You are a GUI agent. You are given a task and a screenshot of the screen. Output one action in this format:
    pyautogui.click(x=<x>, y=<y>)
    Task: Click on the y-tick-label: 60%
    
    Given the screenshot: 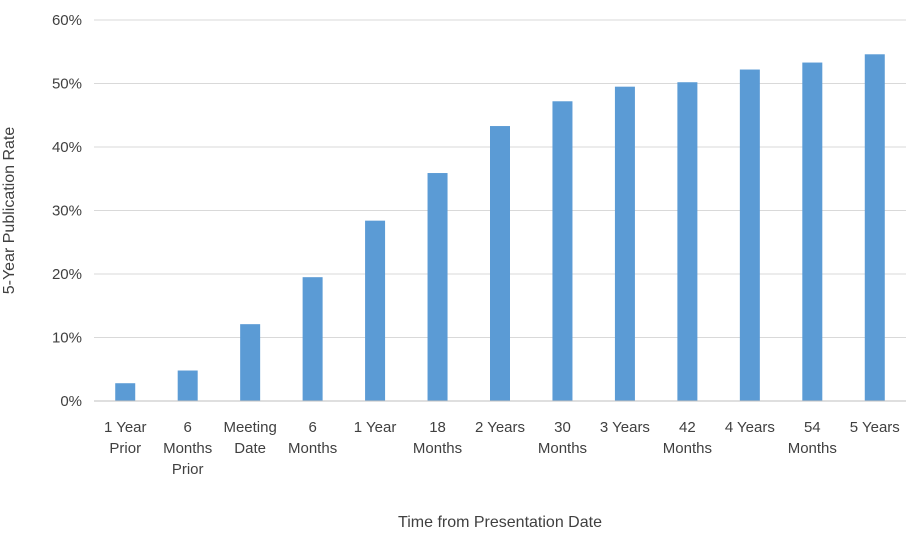 What is the action you would take?
    pyautogui.click(x=67, y=20)
    